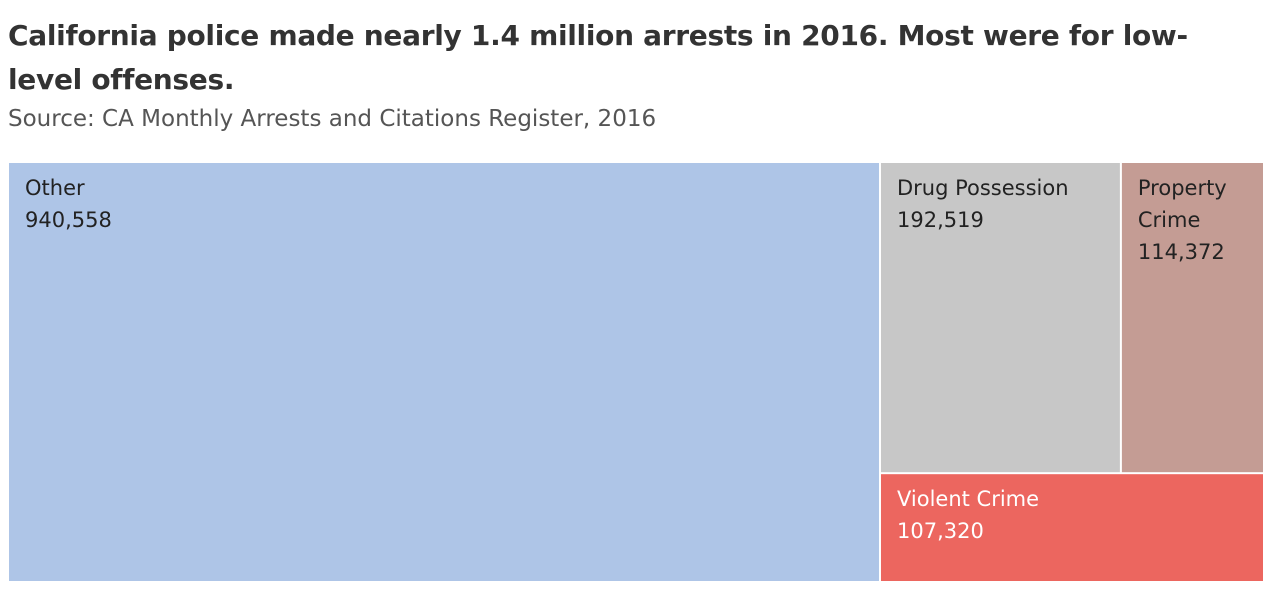 Image resolution: width=1272 pixels, height=590 pixels. I want to click on treemap-label-drug: Drug Possession, so click(983, 188).